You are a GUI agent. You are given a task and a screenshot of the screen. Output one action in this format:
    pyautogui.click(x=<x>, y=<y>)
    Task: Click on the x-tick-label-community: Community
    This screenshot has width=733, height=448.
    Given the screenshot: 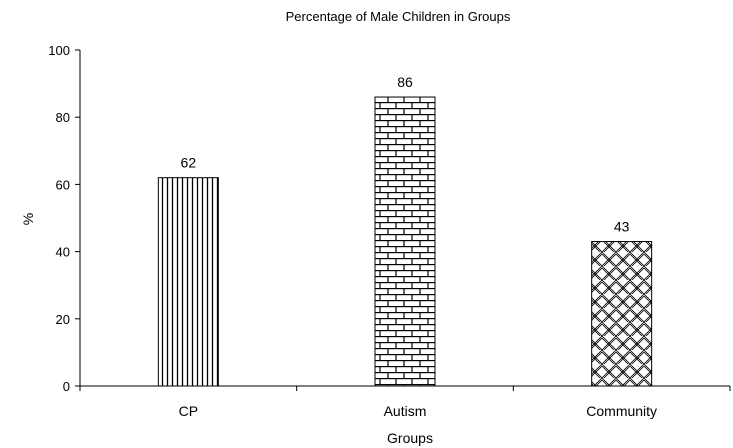 What is the action you would take?
    pyautogui.click(x=621, y=411)
    